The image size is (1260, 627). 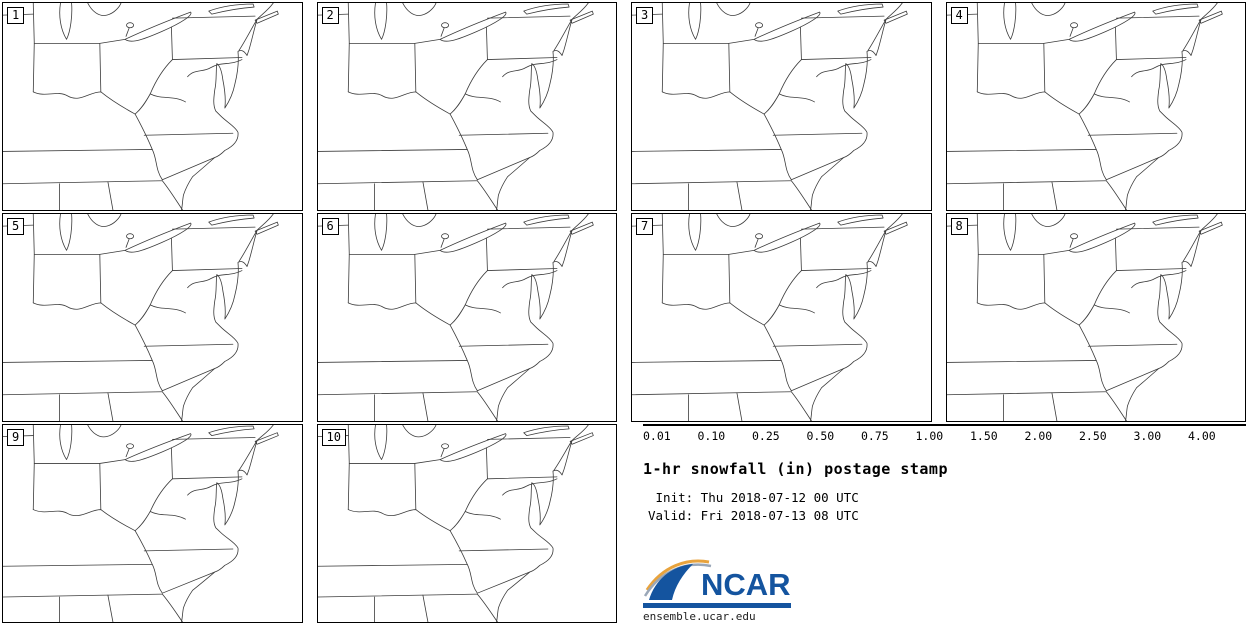 What do you see at coordinates (959, 15) in the screenshot?
I see `panel-number: 4` at bounding box center [959, 15].